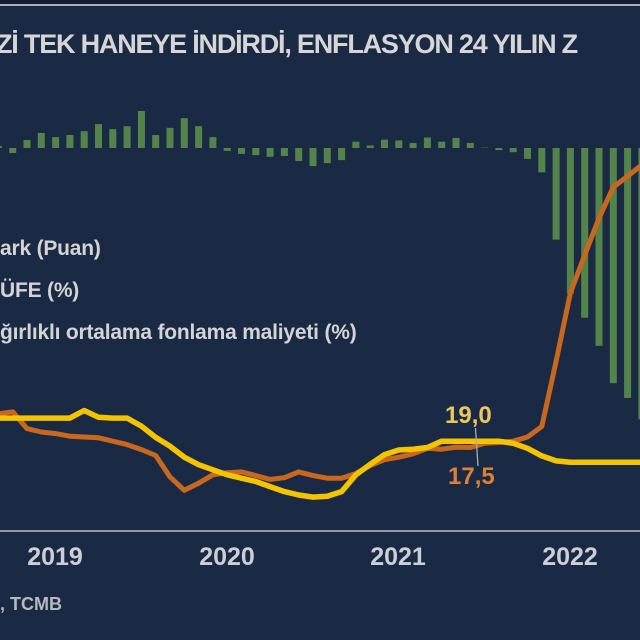 The height and width of the screenshot is (640, 640). I want to click on tufe-value-label: 17,5, so click(471, 476).